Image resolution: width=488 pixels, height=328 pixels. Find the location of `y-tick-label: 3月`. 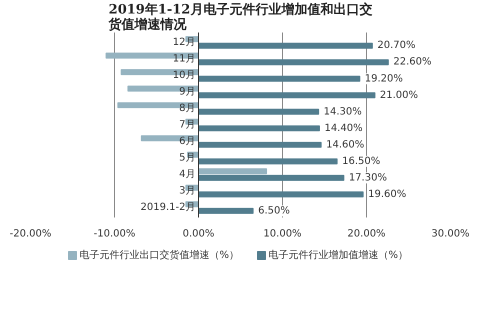

y-tick-label: 3月 is located at coordinates (187, 191).